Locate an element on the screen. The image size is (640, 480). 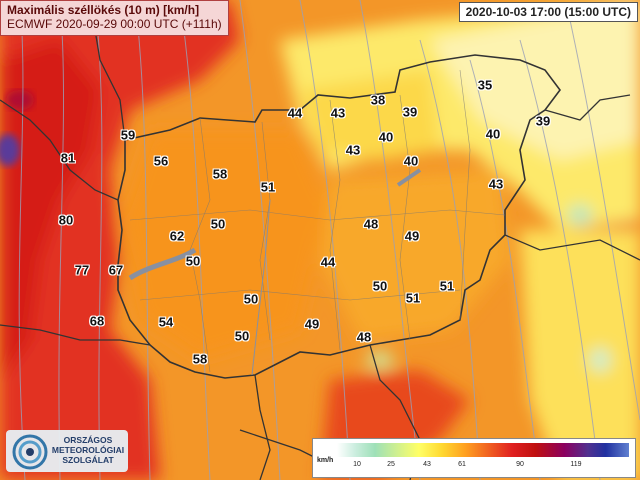
omsz-logo: ORSZÁGOS METEOROLÓGIAI SZOLGÁLAT is located at coordinates (67, 451).